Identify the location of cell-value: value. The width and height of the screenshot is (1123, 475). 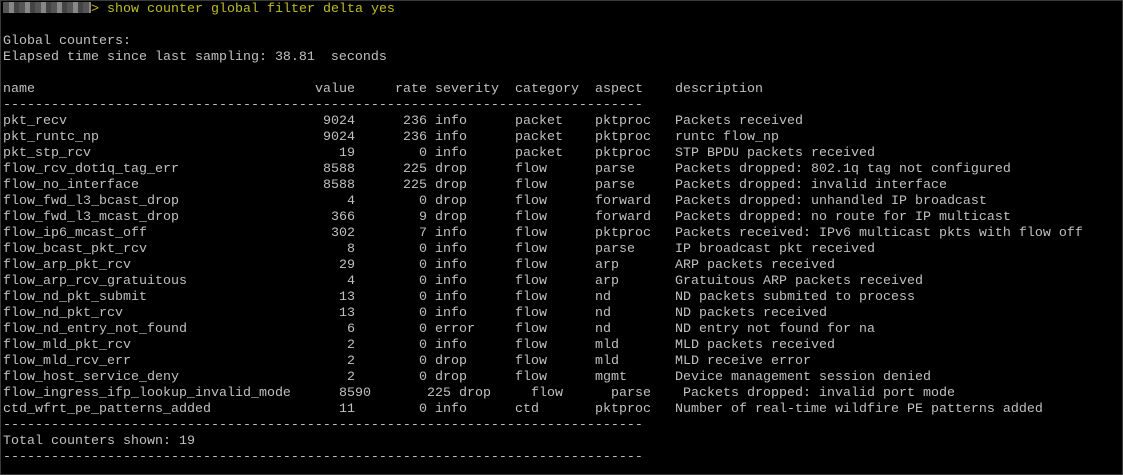
(335, 89).